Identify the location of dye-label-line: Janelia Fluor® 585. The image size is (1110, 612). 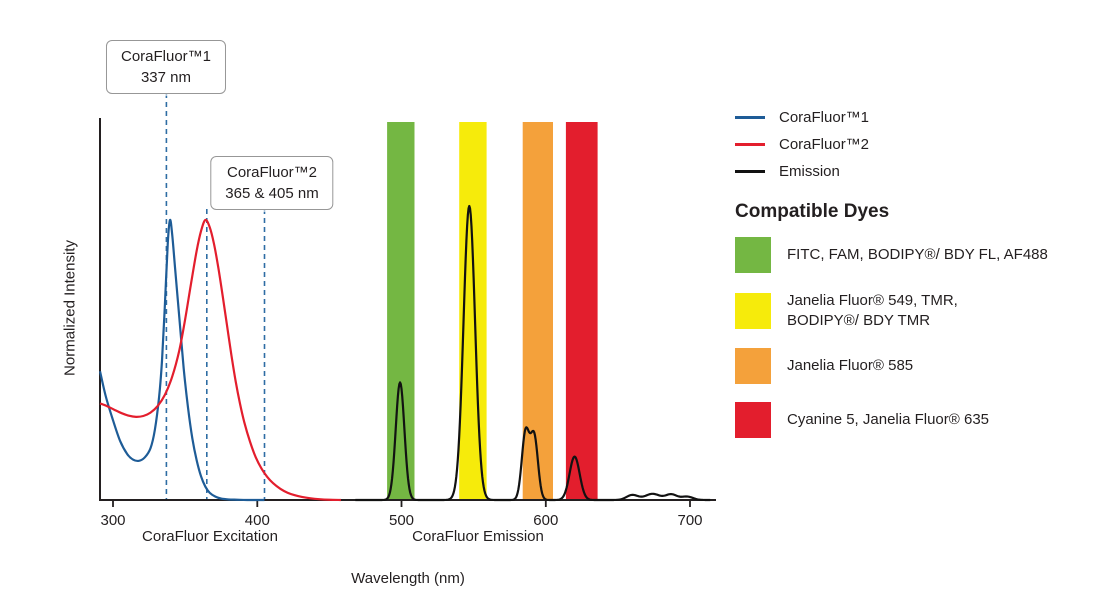
(850, 366).